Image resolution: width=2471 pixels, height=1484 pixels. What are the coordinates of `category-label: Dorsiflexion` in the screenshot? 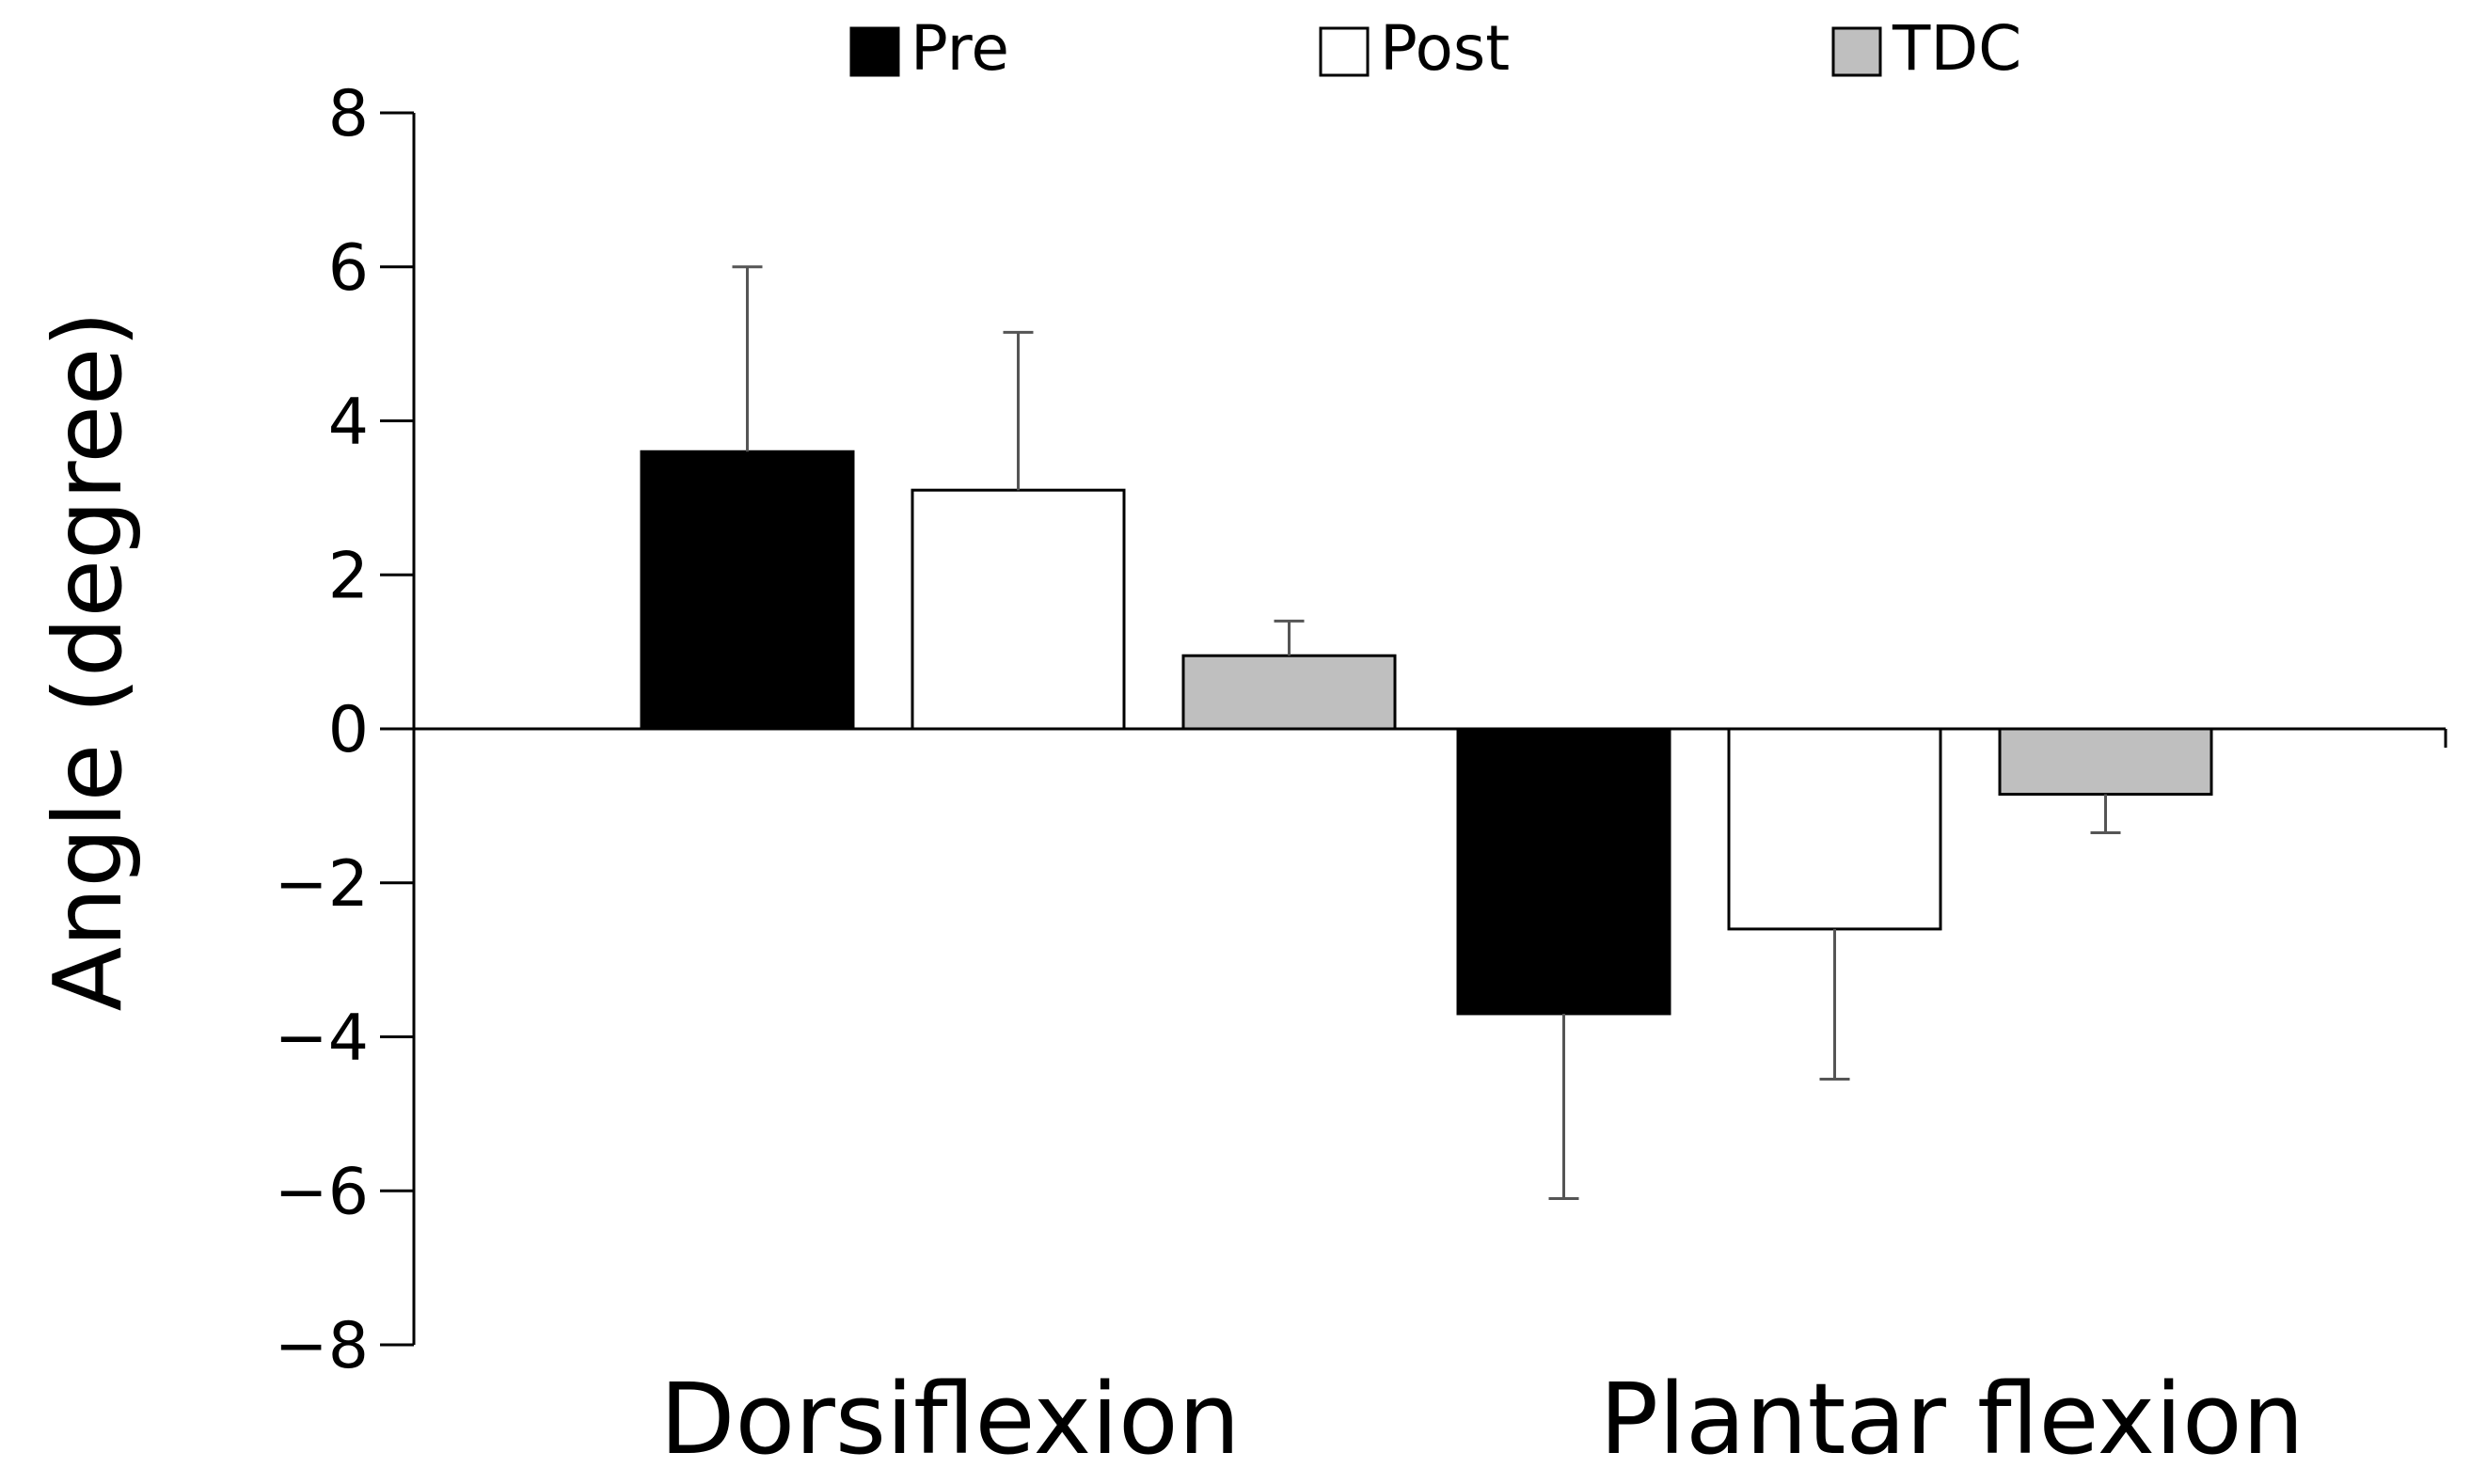 It's located at (949, 1419).